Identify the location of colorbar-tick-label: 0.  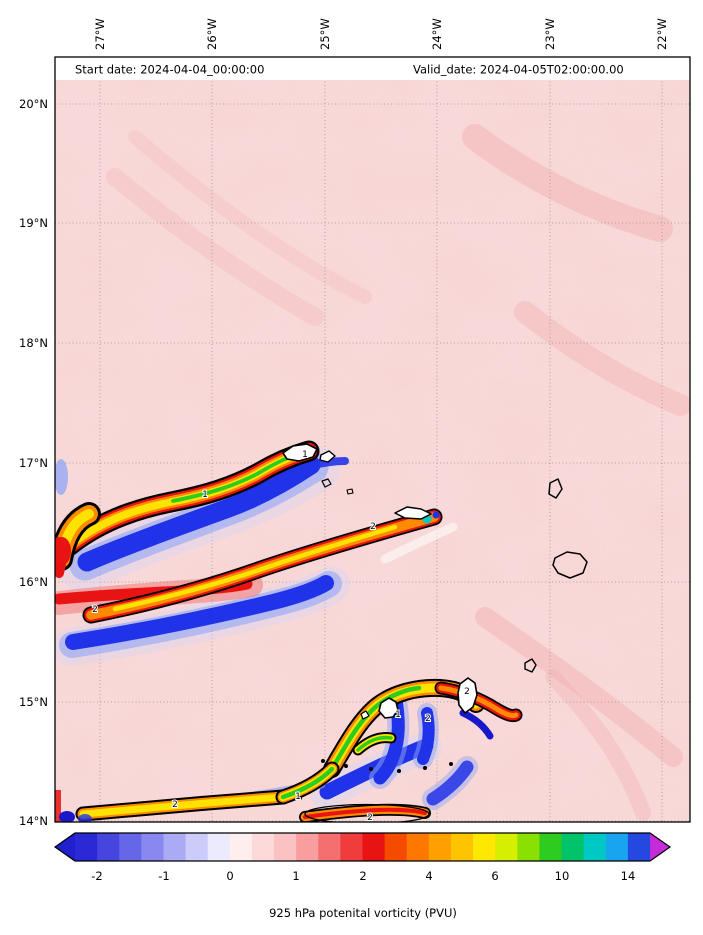
(229, 876).